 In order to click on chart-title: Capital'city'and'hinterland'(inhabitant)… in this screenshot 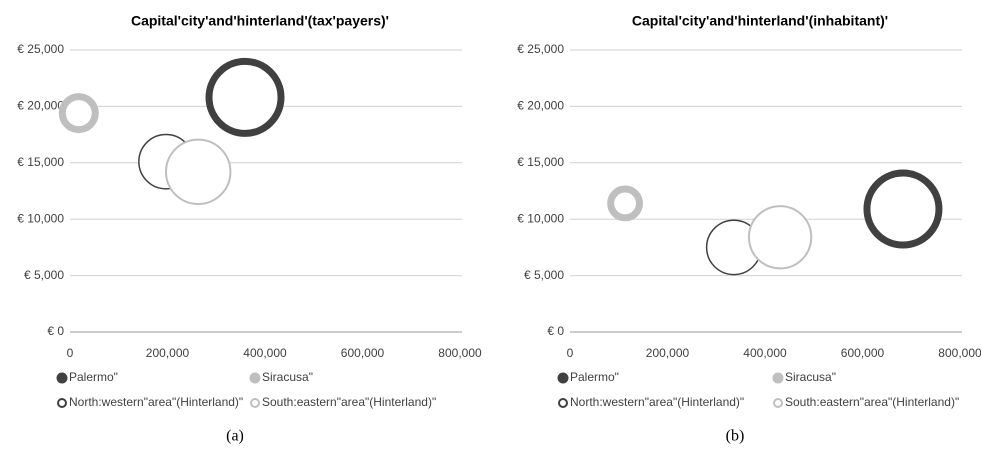, I will do `click(760, 21)`.